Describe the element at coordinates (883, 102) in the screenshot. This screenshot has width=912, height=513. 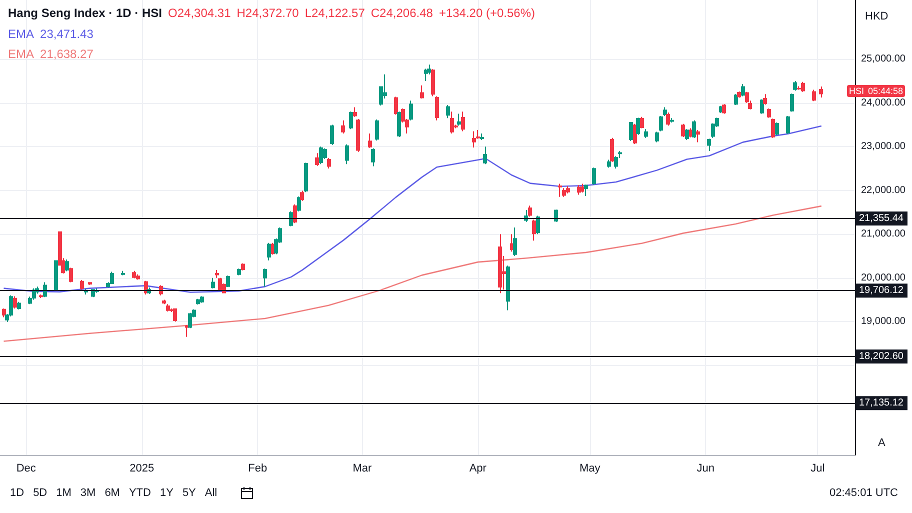
I see `y-tick-label: 24,000.00` at that location.